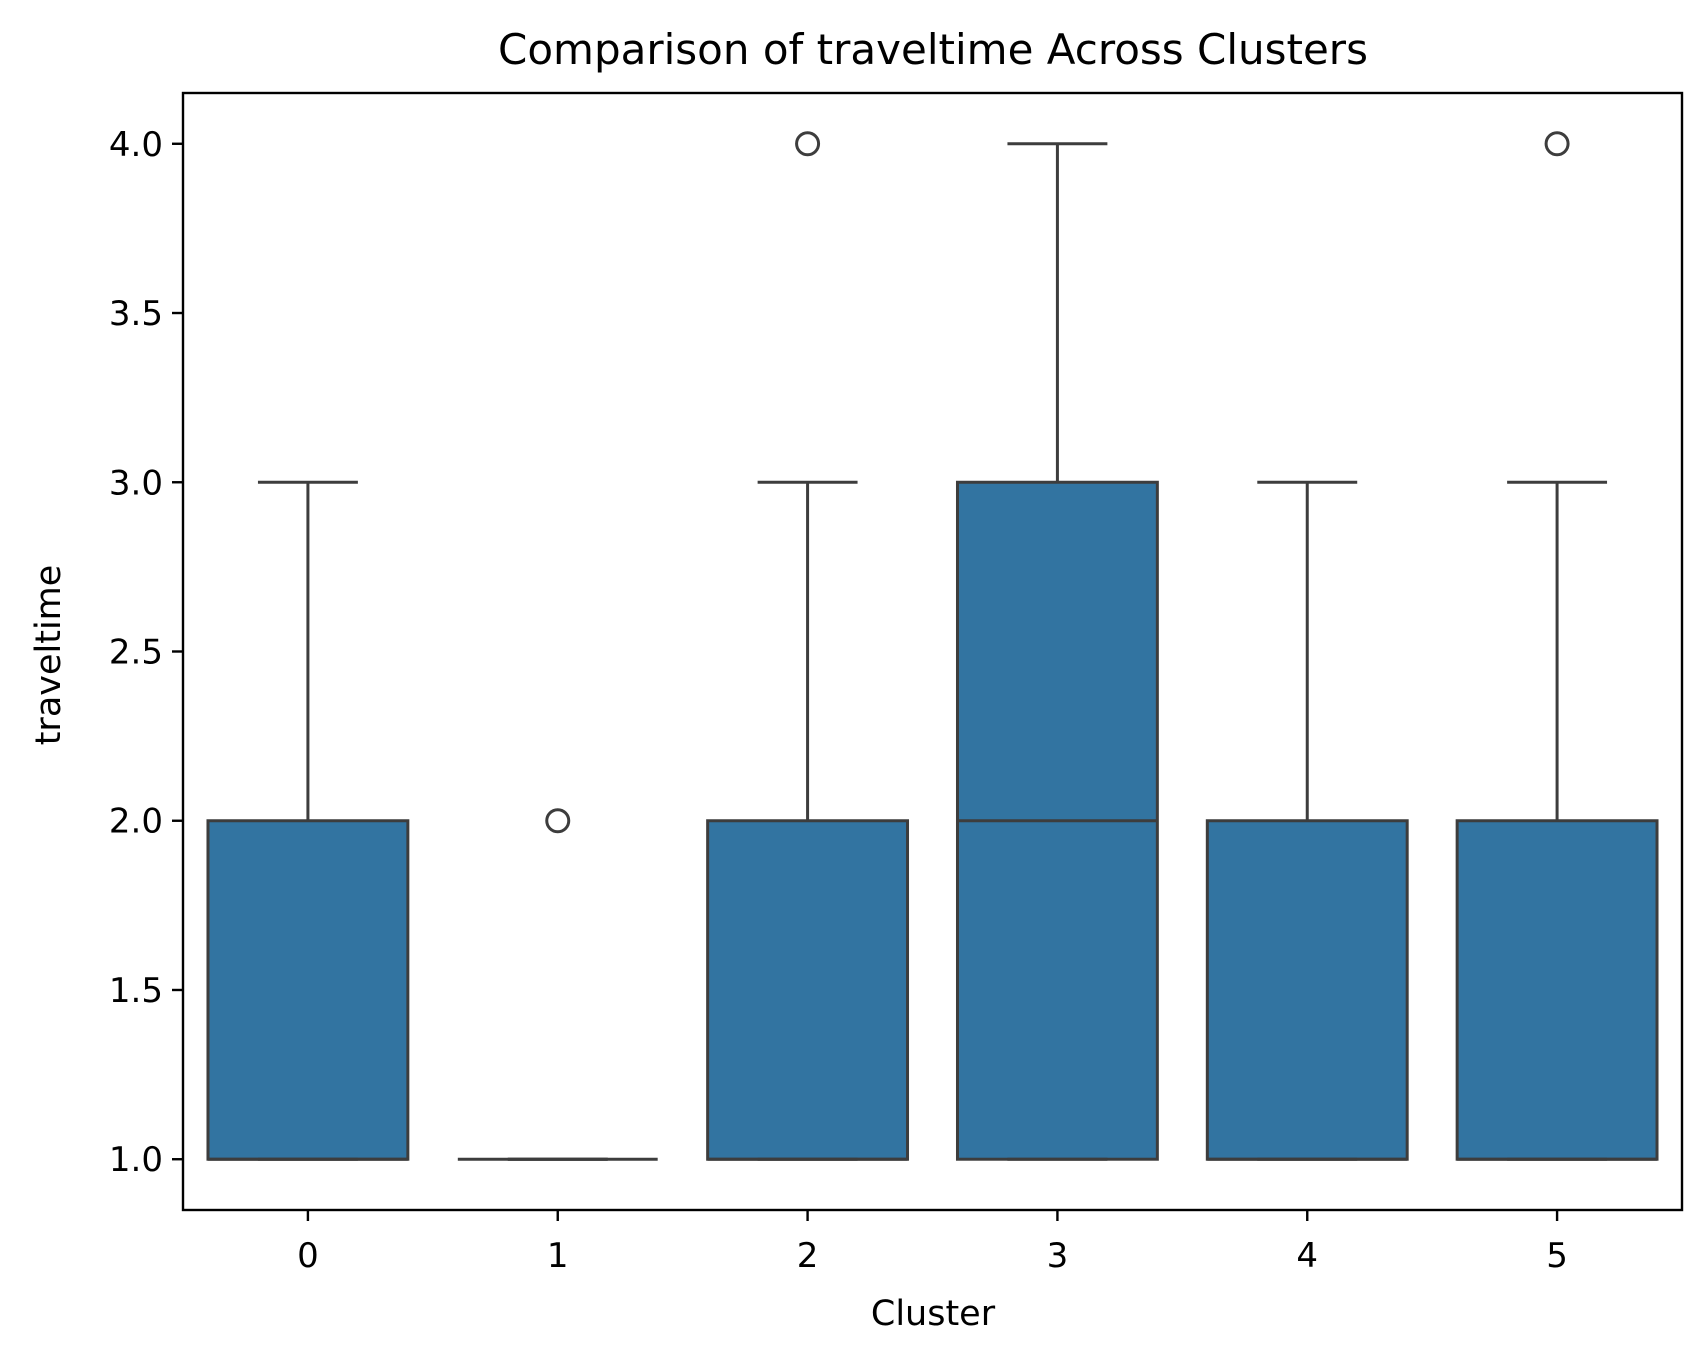  I want to click on y-tick-label: 3.0, so click(136, 483).